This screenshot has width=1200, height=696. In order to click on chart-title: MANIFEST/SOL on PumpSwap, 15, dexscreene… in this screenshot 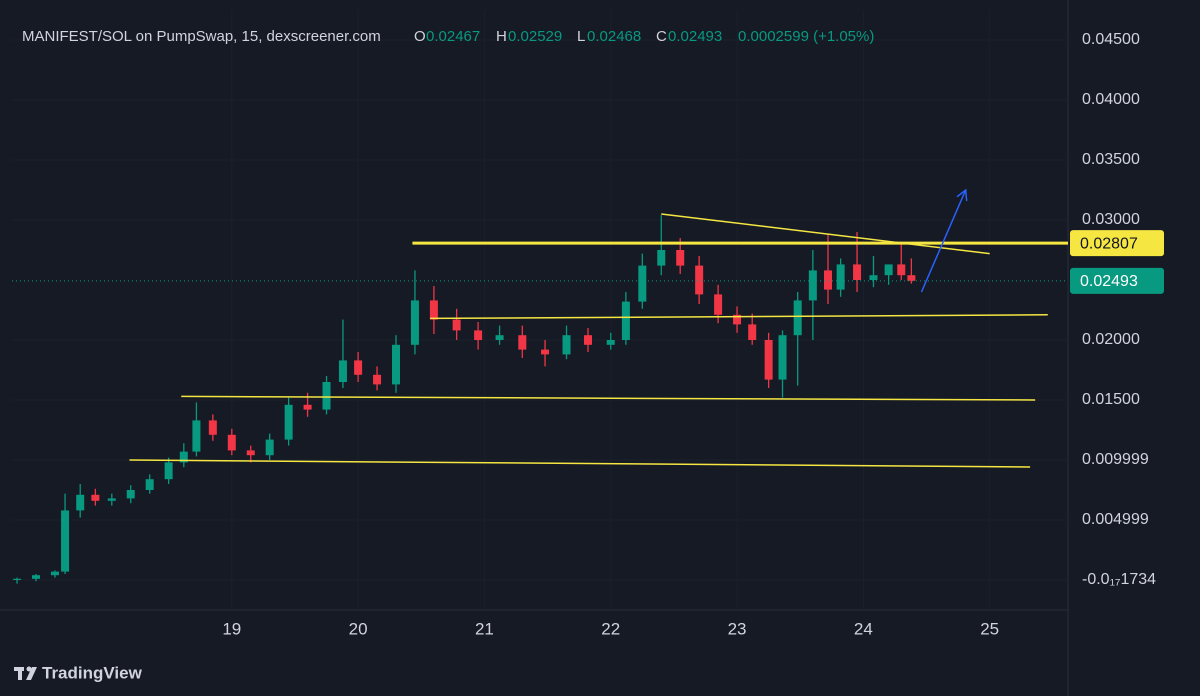, I will do `click(201, 36)`.